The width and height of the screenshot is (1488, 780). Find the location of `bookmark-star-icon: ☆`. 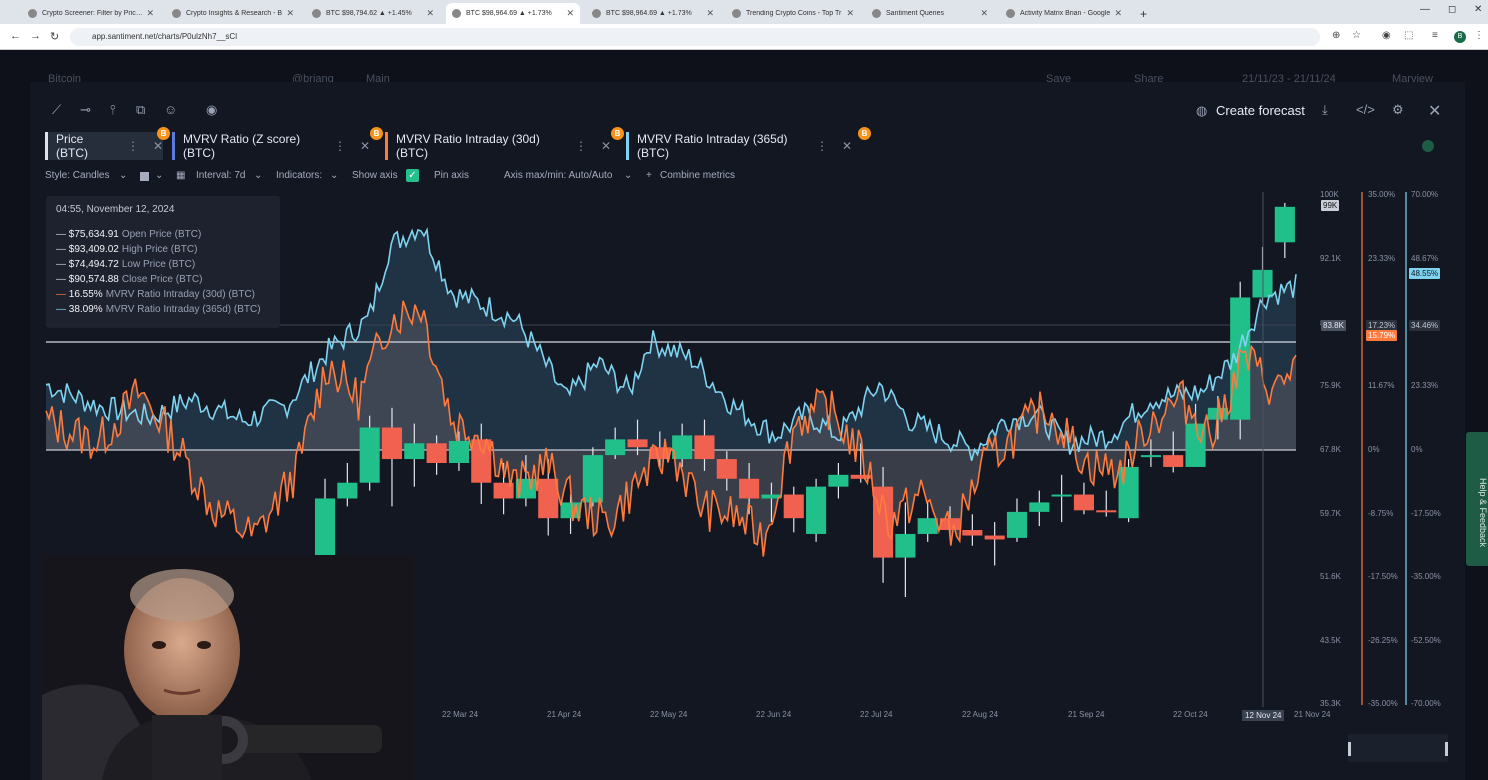

bookmark-star-icon: ☆ is located at coordinates (1356, 35).